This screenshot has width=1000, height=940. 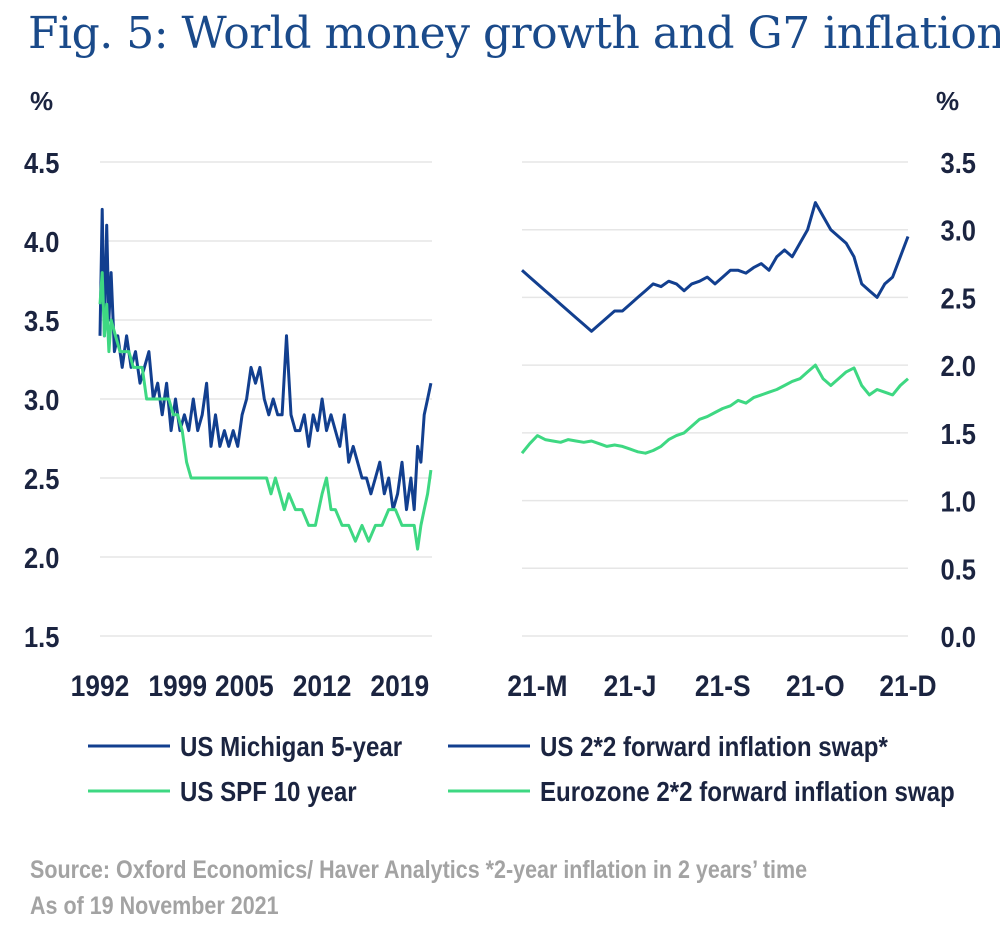 I want to click on left-xtick-label: 1999, so click(x=177, y=685).